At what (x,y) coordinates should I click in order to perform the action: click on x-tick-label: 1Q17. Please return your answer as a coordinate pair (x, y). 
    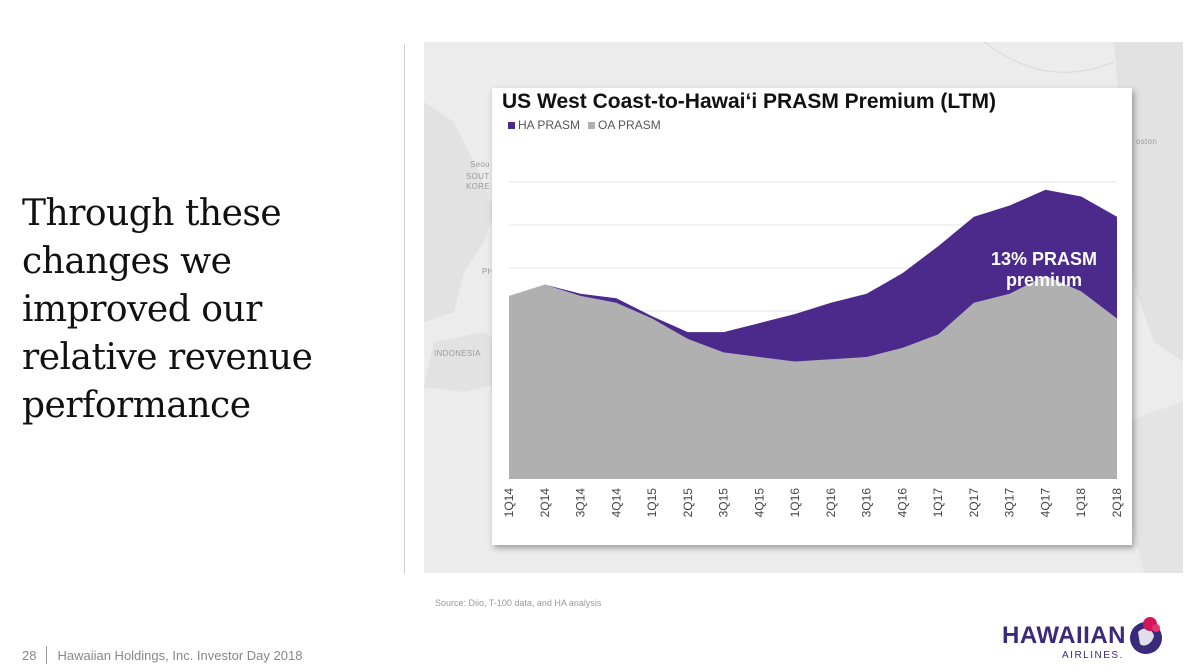
    Looking at the image, I should click on (938, 503).